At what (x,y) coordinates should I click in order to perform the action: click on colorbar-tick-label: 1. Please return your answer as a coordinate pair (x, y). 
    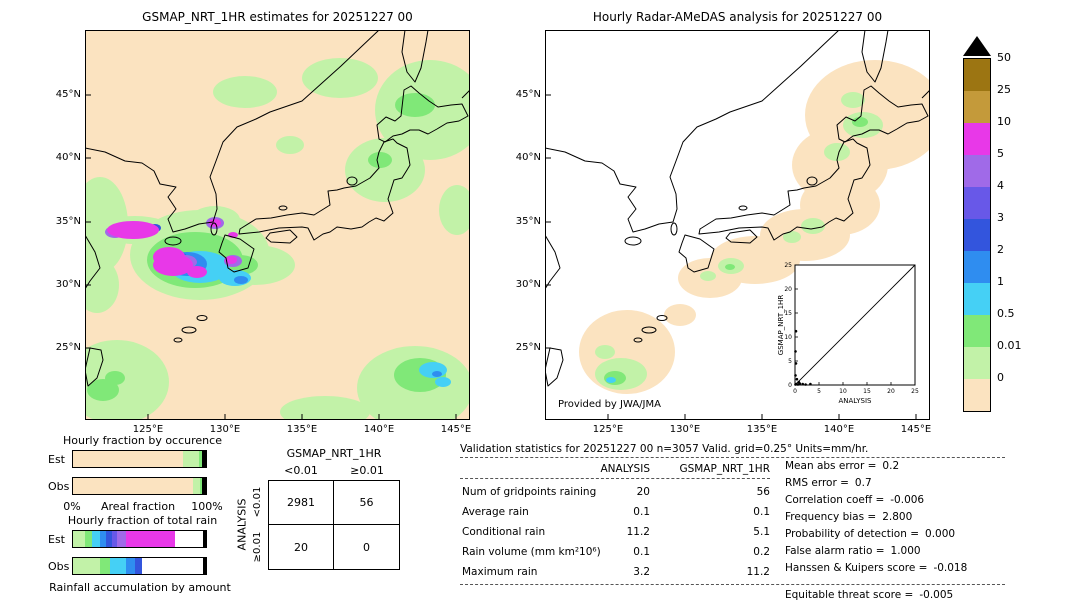
    Looking at the image, I should click on (1000, 281).